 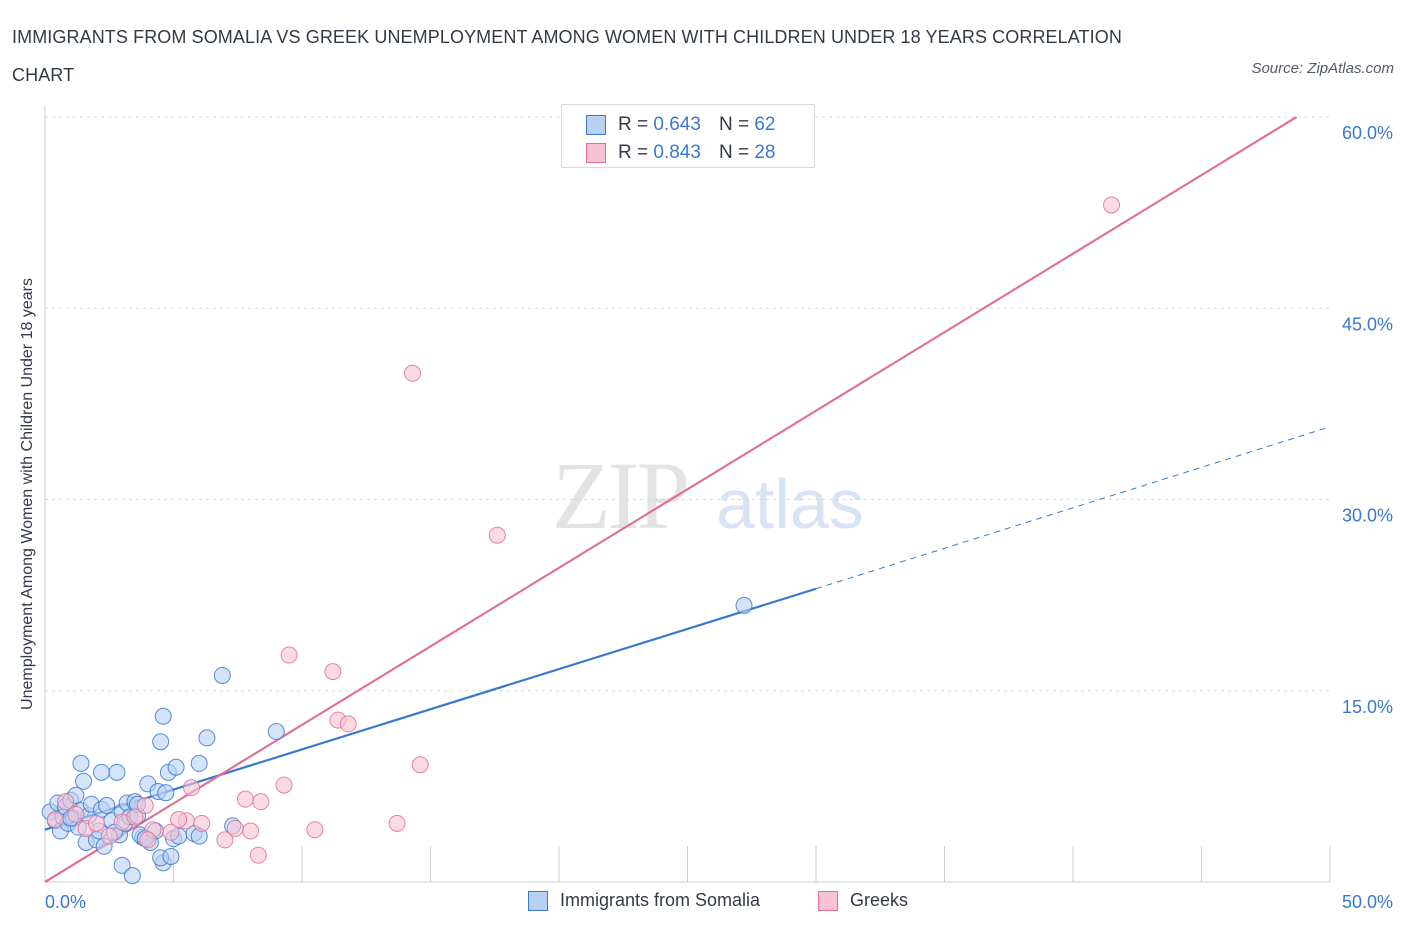 I want to click on watermark: ZIP atlas, so click(x=708, y=495).